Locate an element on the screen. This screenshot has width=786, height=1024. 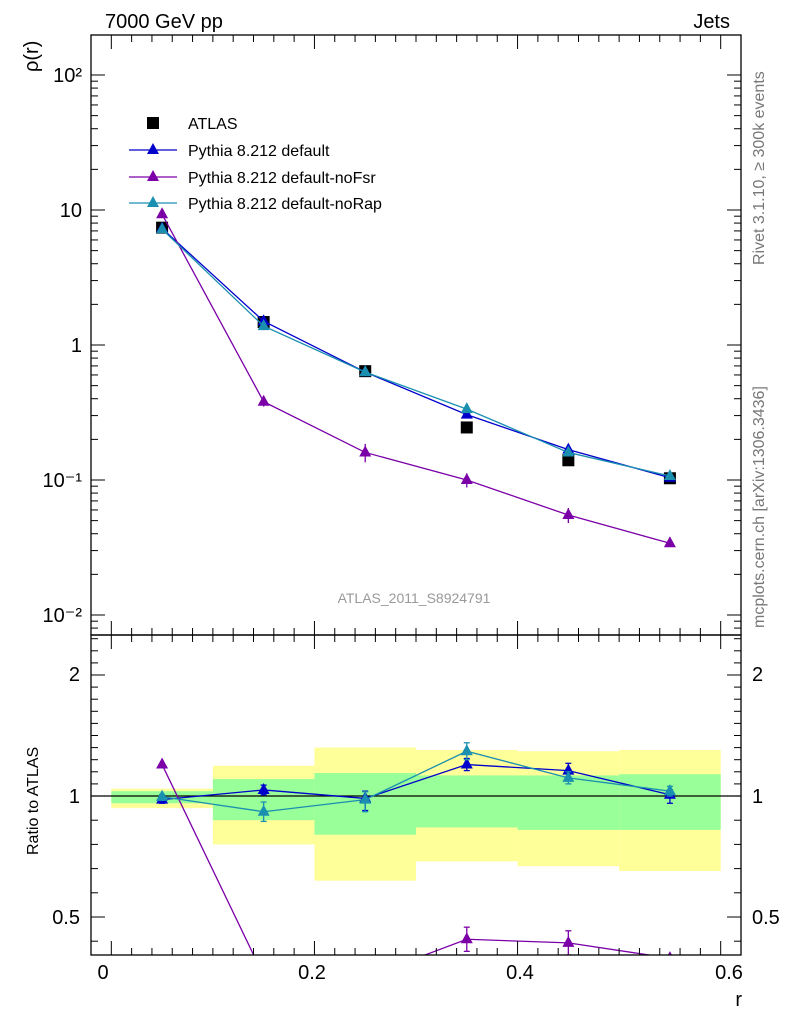
legend-marker-nofsr is located at coordinates (153, 175).